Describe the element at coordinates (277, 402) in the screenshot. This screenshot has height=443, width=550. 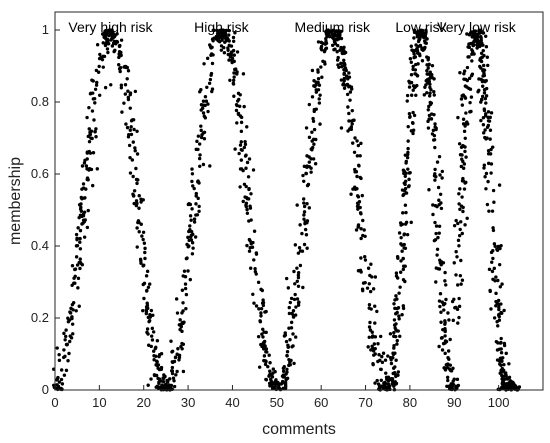
I see `x-tick-label: 50` at that location.